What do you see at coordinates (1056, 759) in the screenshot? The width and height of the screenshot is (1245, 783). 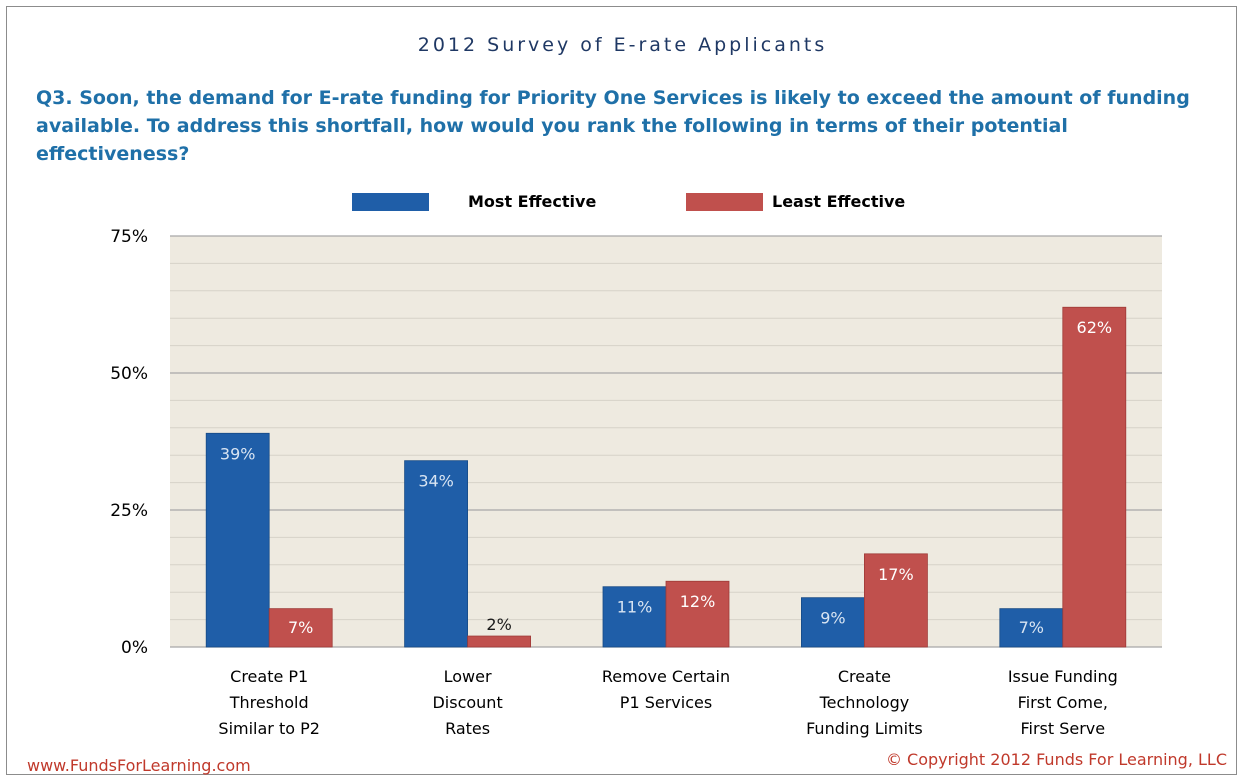 I see `copyright-footer: © Copyright 2012 Funds For Learning, LLC` at bounding box center [1056, 759].